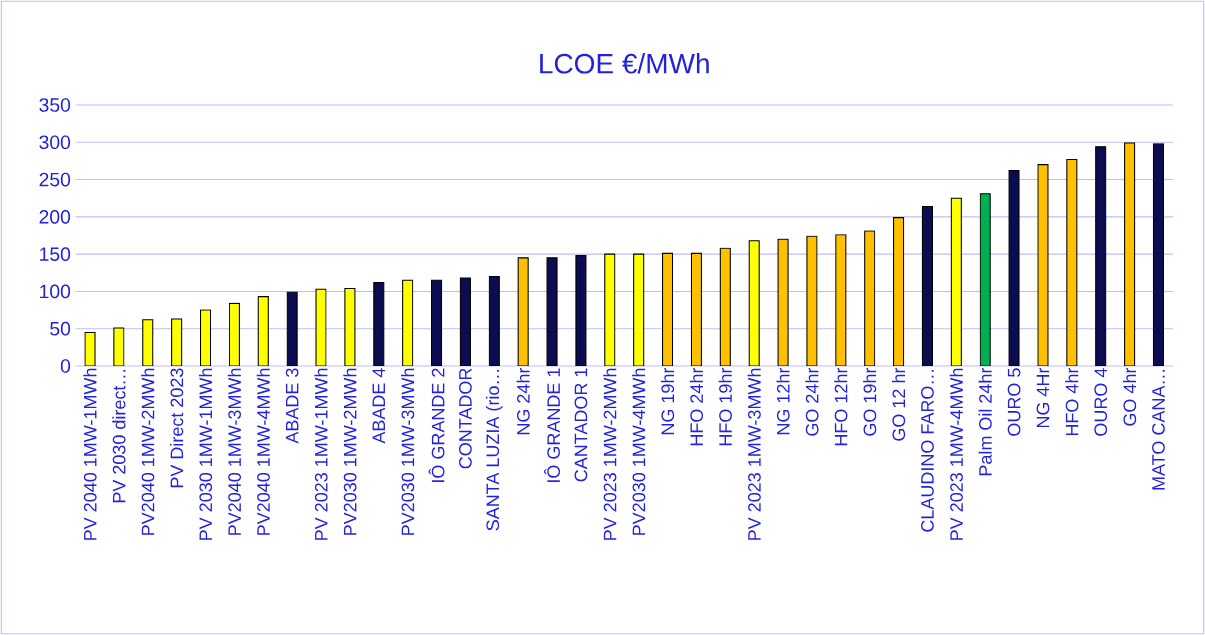 Image resolution: width=1205 pixels, height=635 pixels. What do you see at coordinates (639, 451) in the screenshot?
I see `x-tick-label: PV2030 1MW-4MWh` at bounding box center [639, 451].